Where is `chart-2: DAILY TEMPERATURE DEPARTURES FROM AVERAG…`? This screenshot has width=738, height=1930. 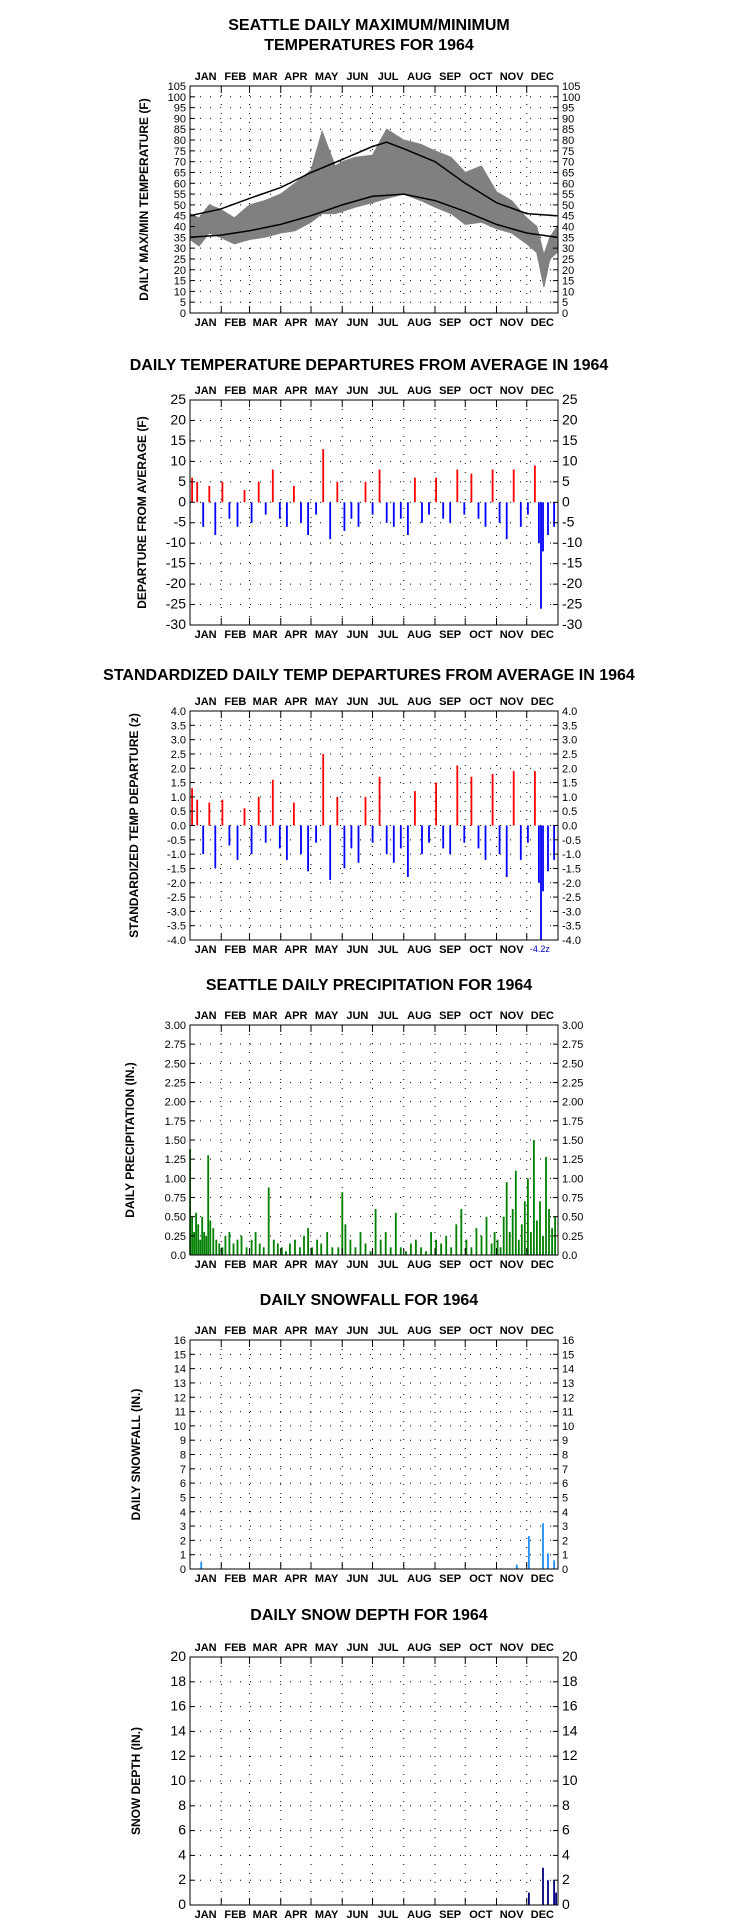 chart-2: DAILY TEMPERATURE DEPARTURES FROM AVERAG… is located at coordinates (369, 499).